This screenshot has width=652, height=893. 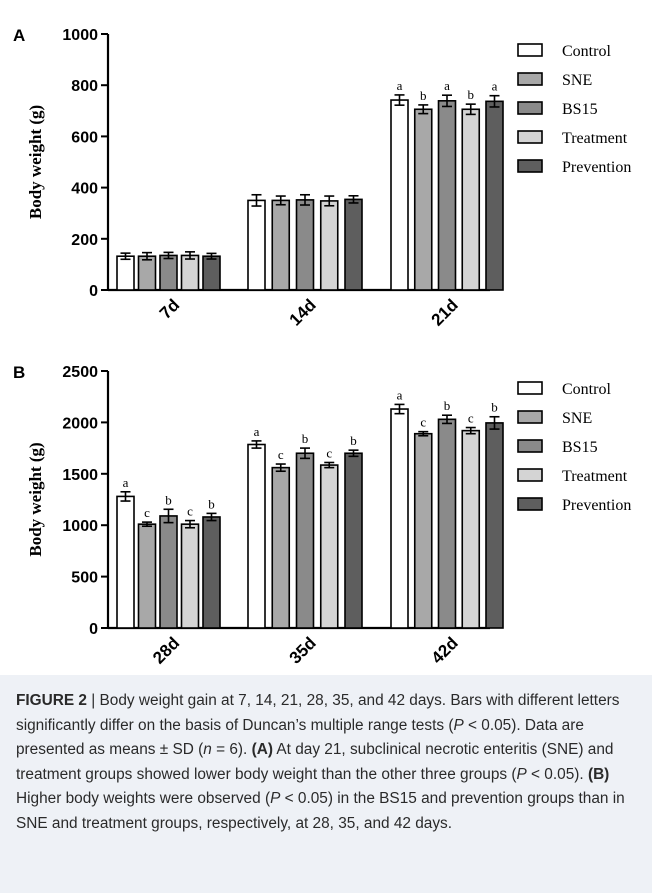 I want to click on y-axis-label-b: Body weight (g), so click(x=35, y=499).